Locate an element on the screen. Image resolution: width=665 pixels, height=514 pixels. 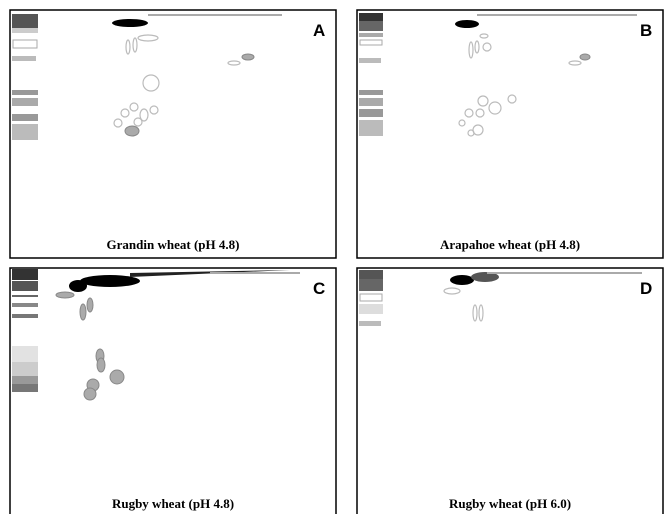
panel-letter: D is located at coordinates (646, 288).